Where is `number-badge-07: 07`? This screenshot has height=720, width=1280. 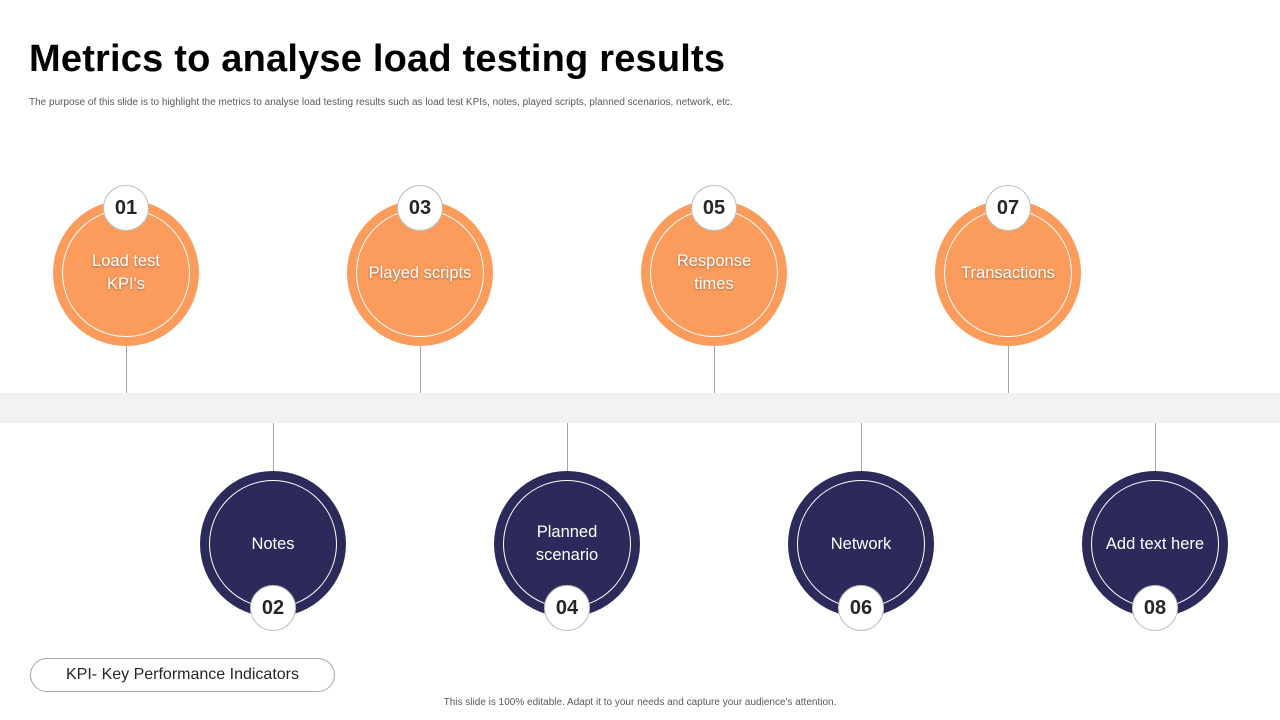
number-badge-07: 07 is located at coordinates (1008, 208).